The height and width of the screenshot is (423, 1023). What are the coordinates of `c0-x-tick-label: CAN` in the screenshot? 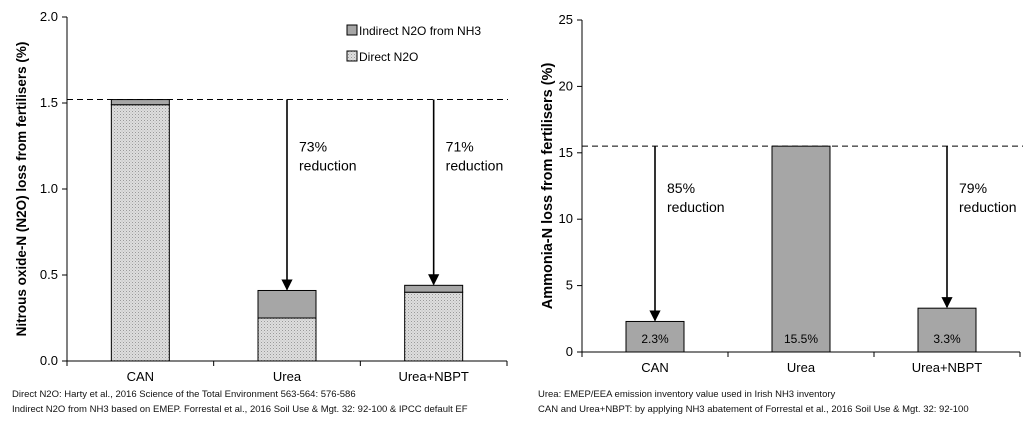 It's located at (140, 376).